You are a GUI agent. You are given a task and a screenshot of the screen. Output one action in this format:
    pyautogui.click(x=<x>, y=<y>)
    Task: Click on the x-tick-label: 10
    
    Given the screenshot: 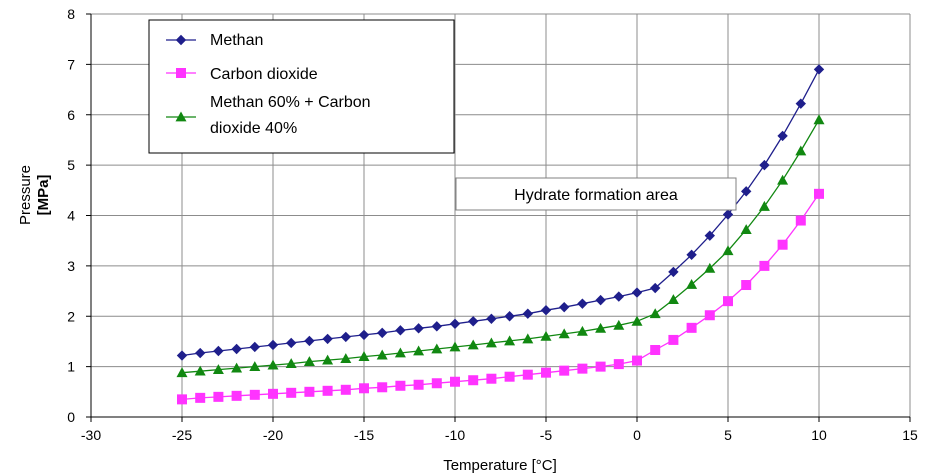 What is the action you would take?
    pyautogui.click(x=819, y=435)
    